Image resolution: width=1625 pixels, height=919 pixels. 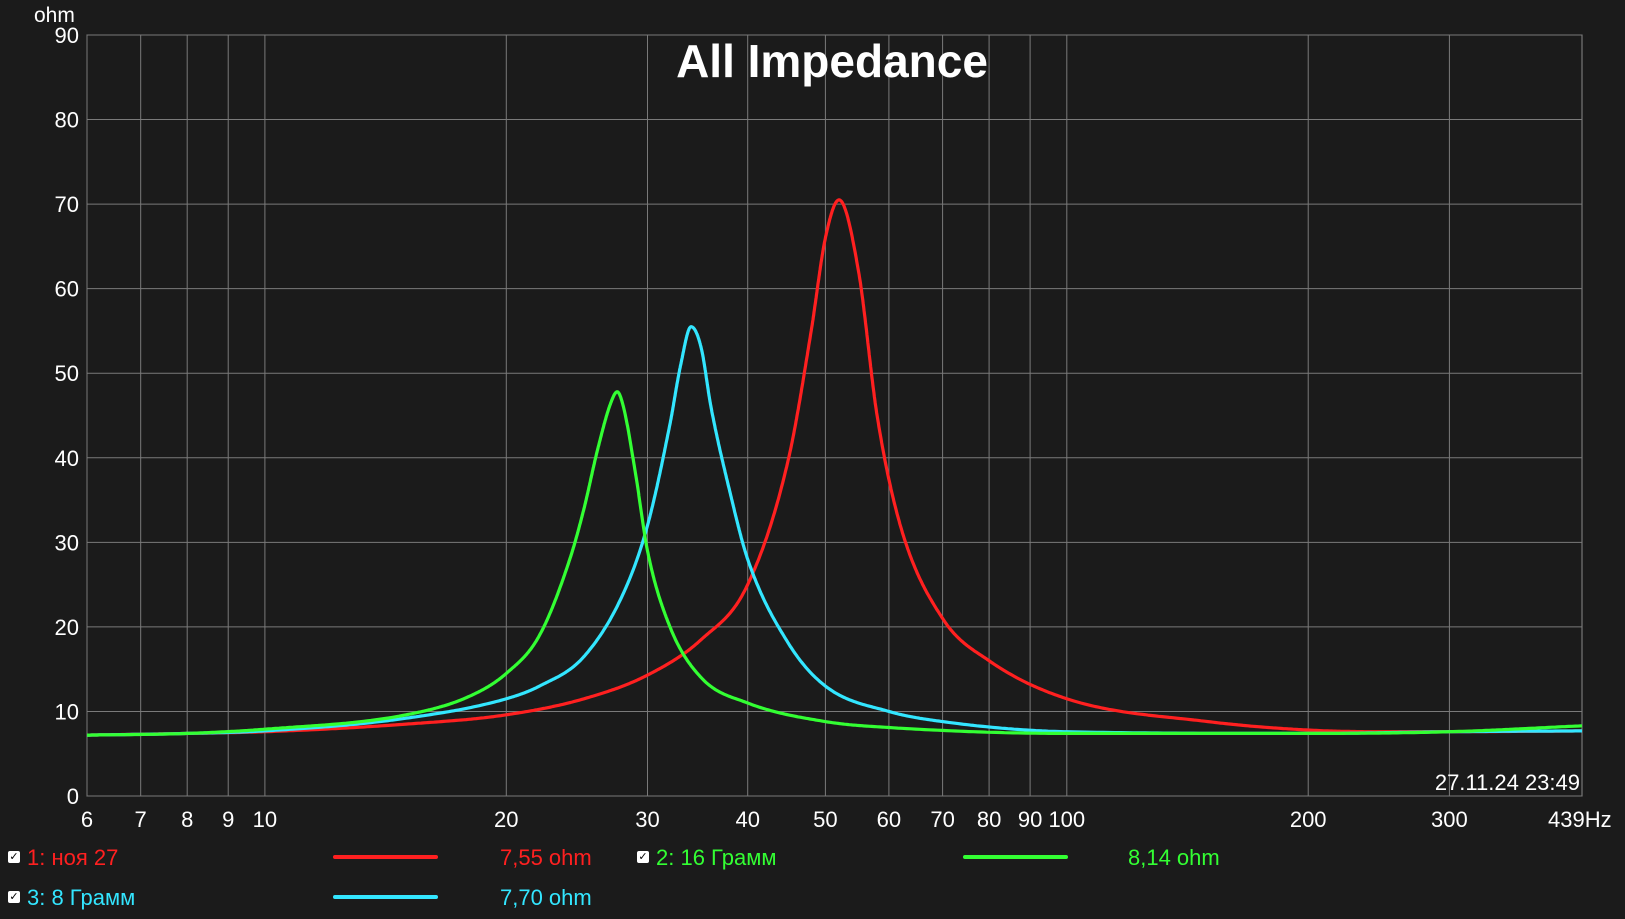 What do you see at coordinates (546, 857) in the screenshot?
I see `series-1-value: 7,55 ohm` at bounding box center [546, 857].